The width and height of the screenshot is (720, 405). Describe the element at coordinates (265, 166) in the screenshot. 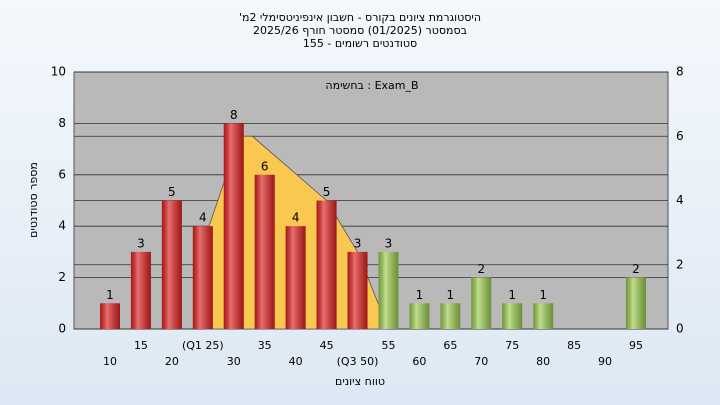

I see `data-label: 6` at that location.